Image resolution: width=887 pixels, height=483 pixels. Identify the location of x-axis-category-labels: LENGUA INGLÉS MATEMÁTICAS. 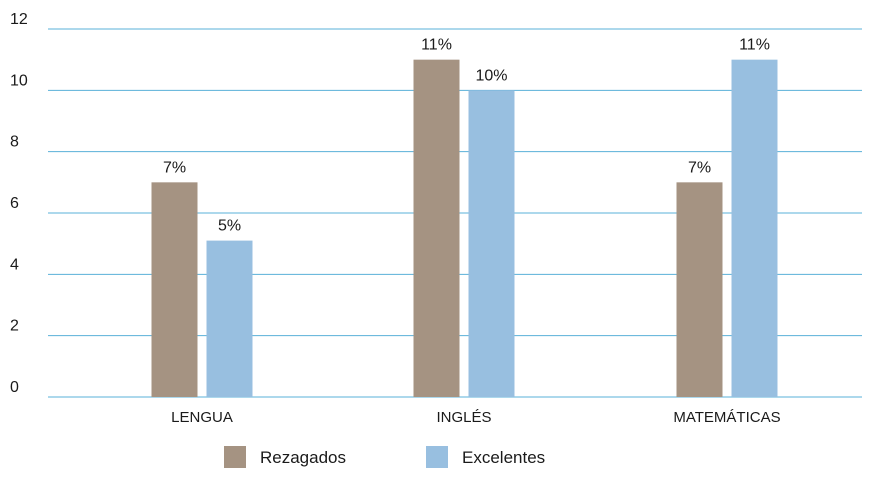
(475, 417).